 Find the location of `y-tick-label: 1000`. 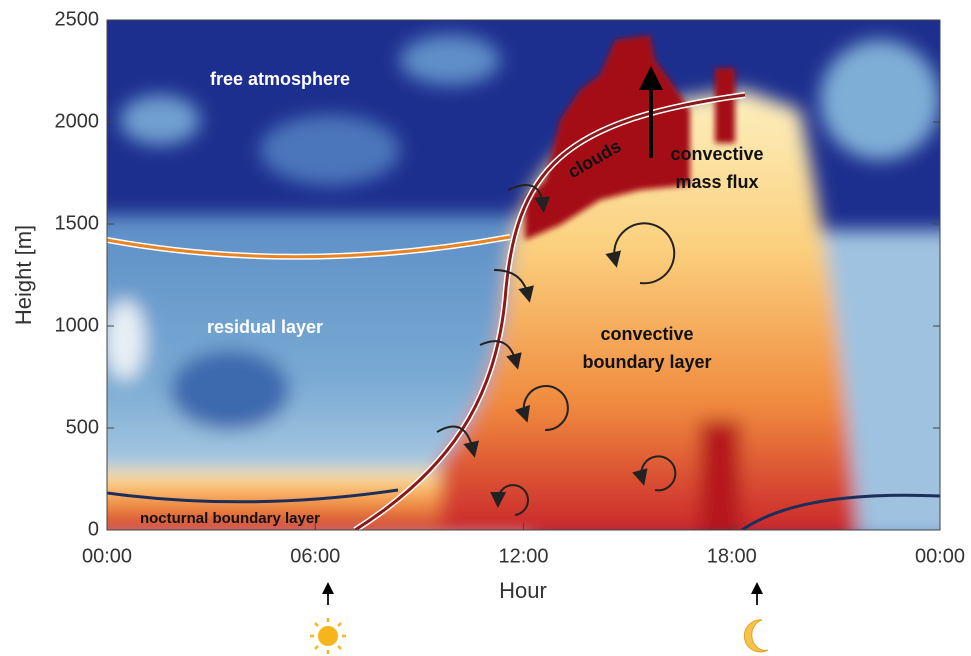

y-tick-label: 1000 is located at coordinates (77, 325).